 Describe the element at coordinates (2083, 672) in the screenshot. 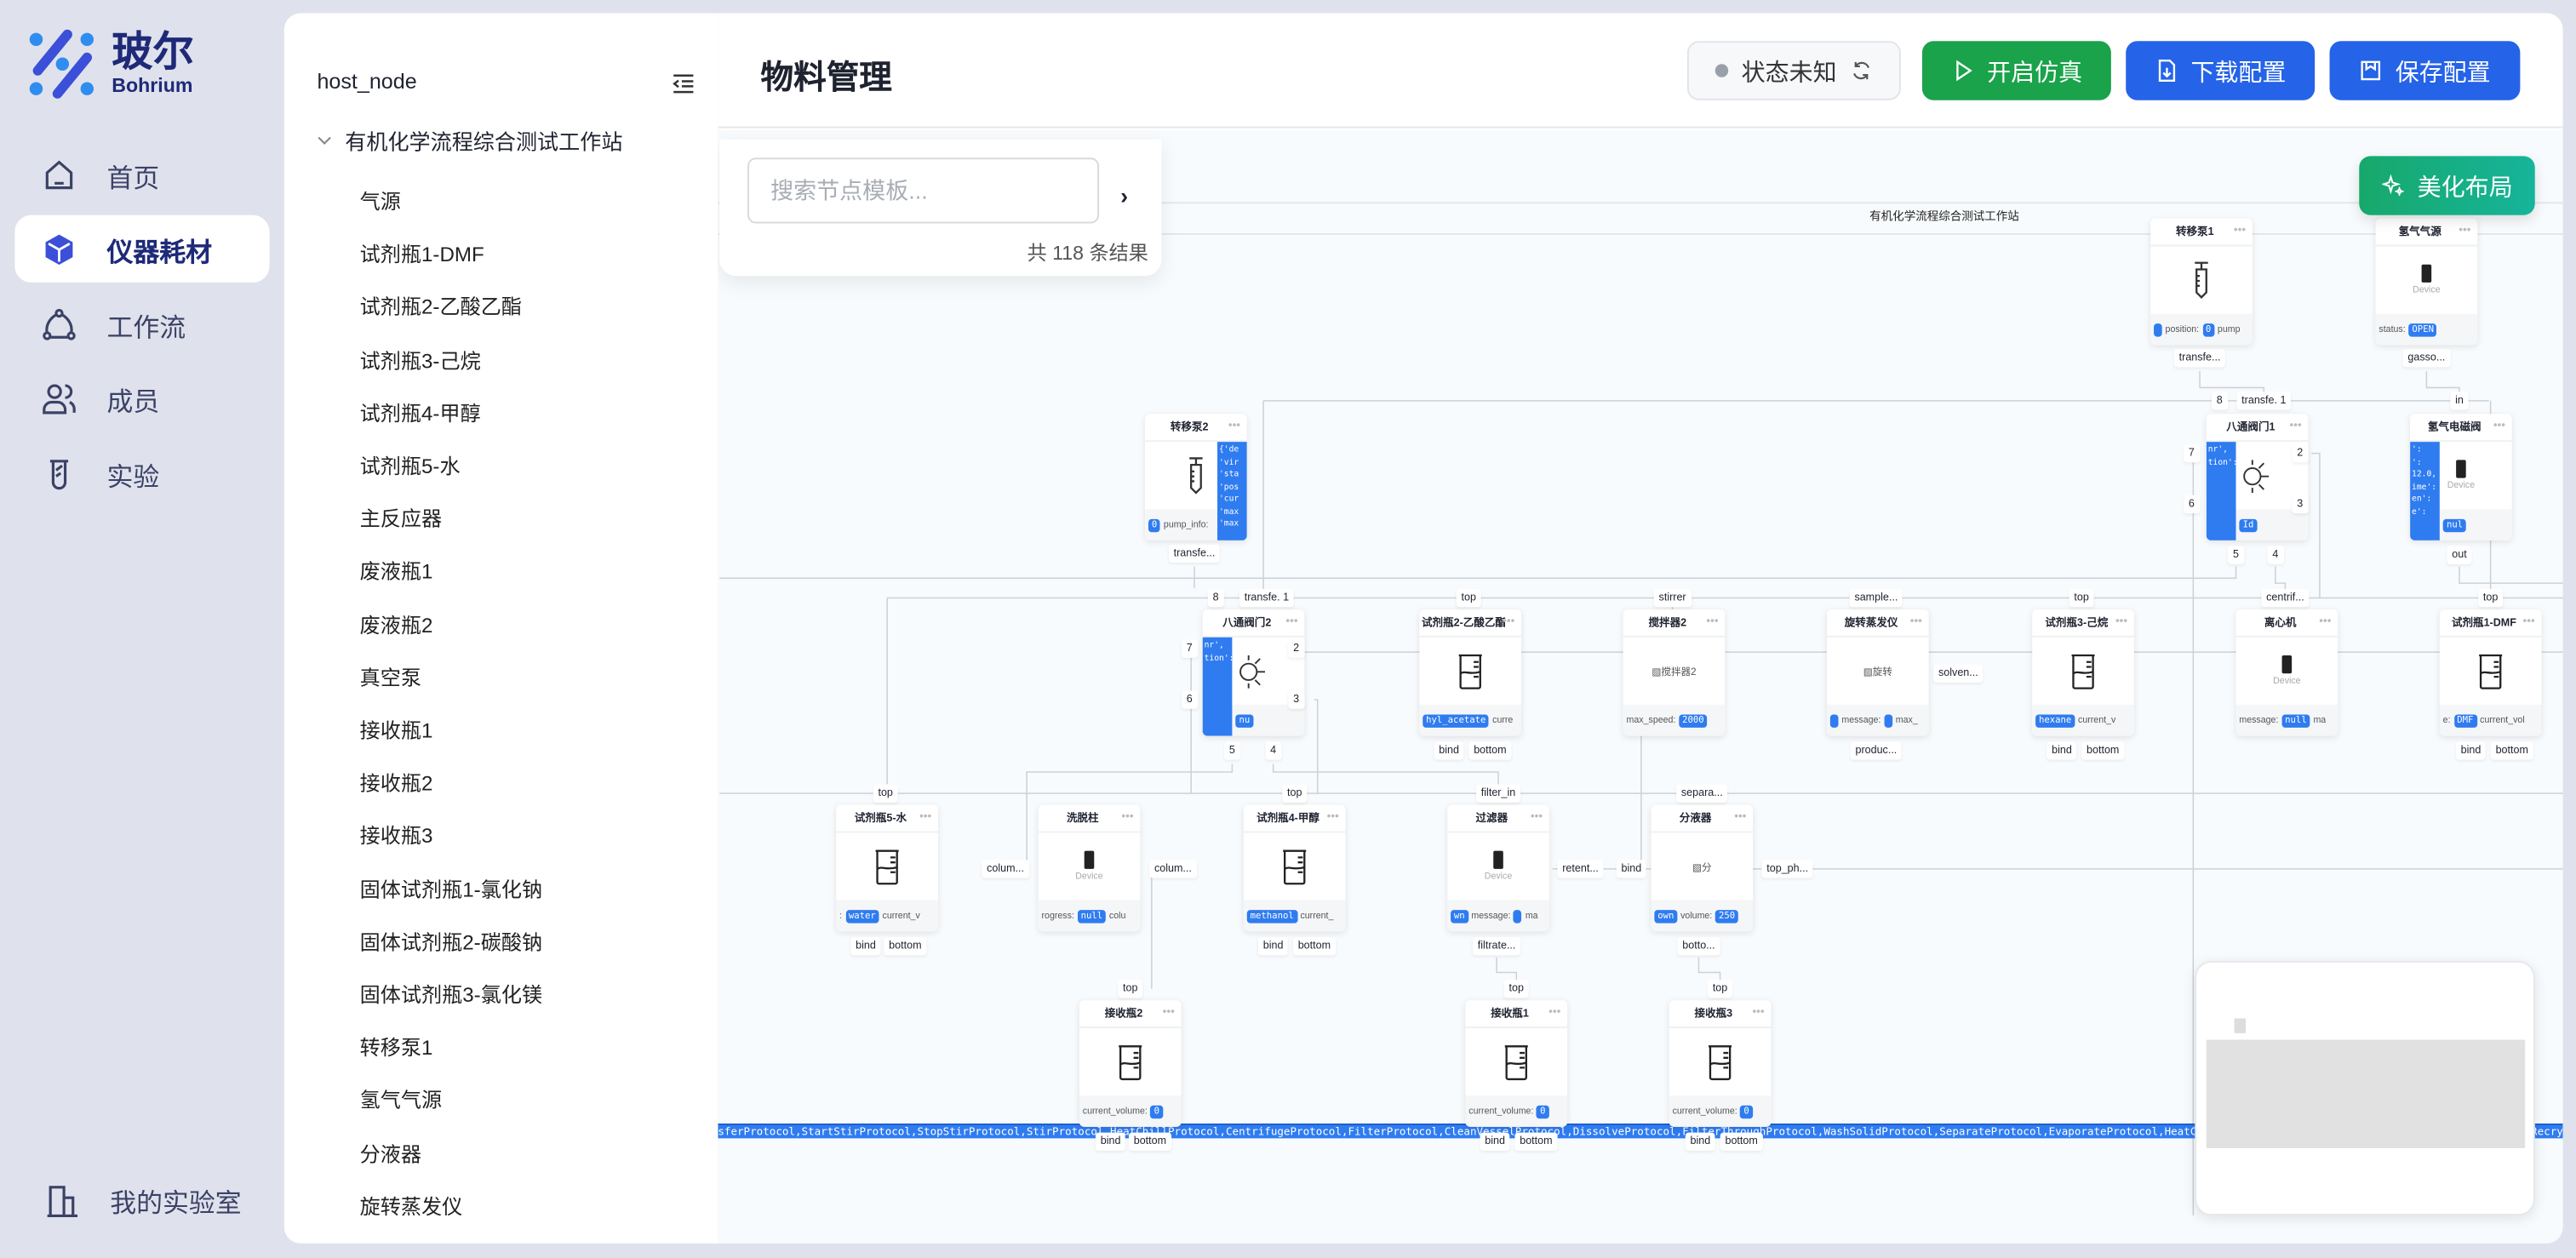

I see `device-node: 试剂瓶3-己烷 ••• hexane current_v` at that location.